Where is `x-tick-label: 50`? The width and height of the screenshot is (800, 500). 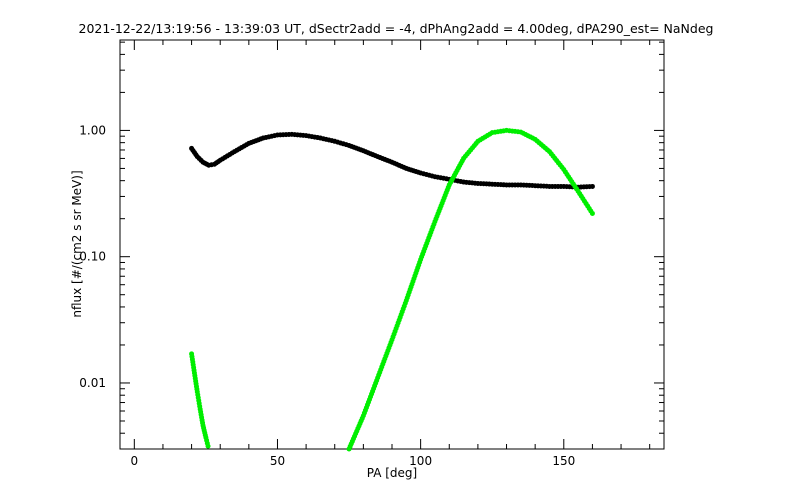 x-tick-label: 50 is located at coordinates (277, 461).